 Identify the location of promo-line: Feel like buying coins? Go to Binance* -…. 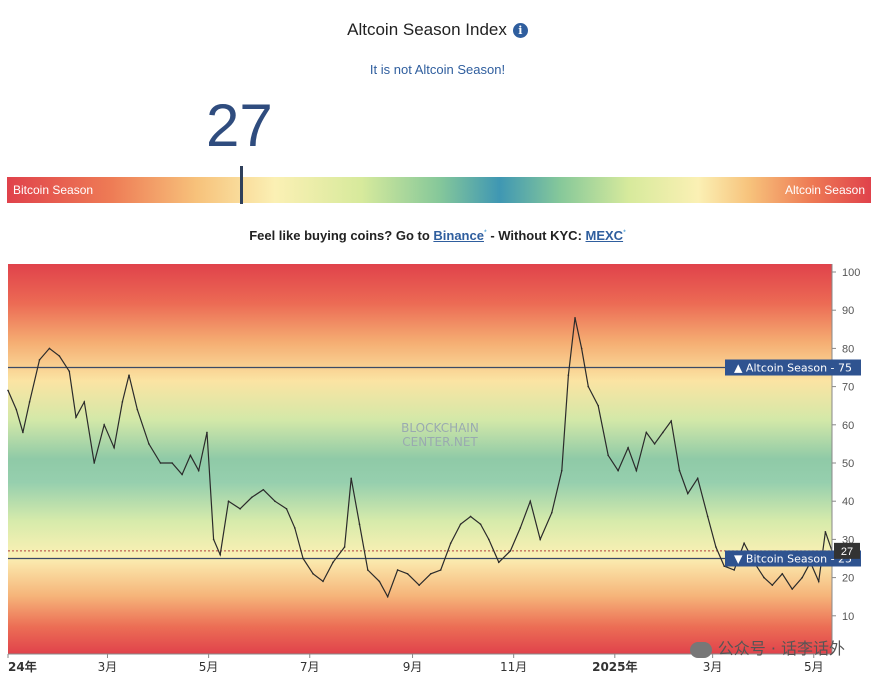
(437, 235).